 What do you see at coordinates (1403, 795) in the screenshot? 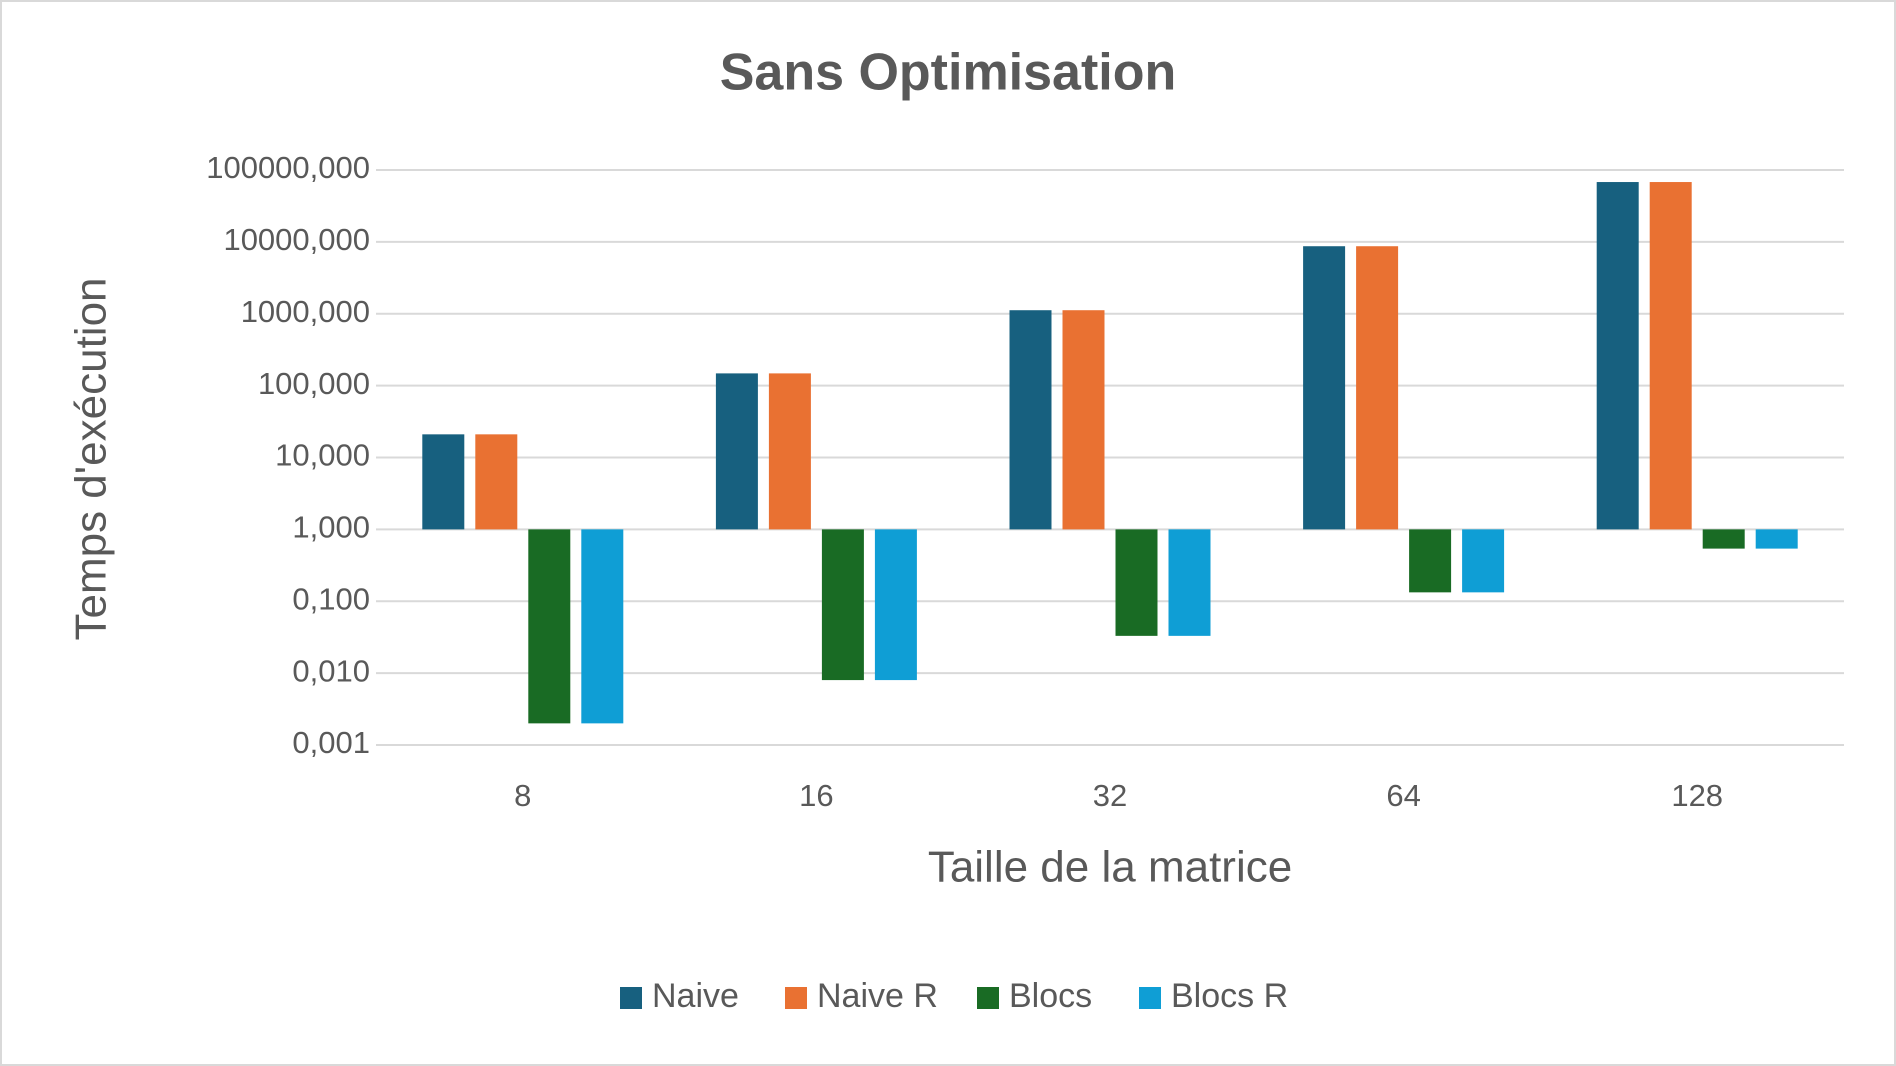
I see `x-tick-label: 64` at bounding box center [1403, 795].